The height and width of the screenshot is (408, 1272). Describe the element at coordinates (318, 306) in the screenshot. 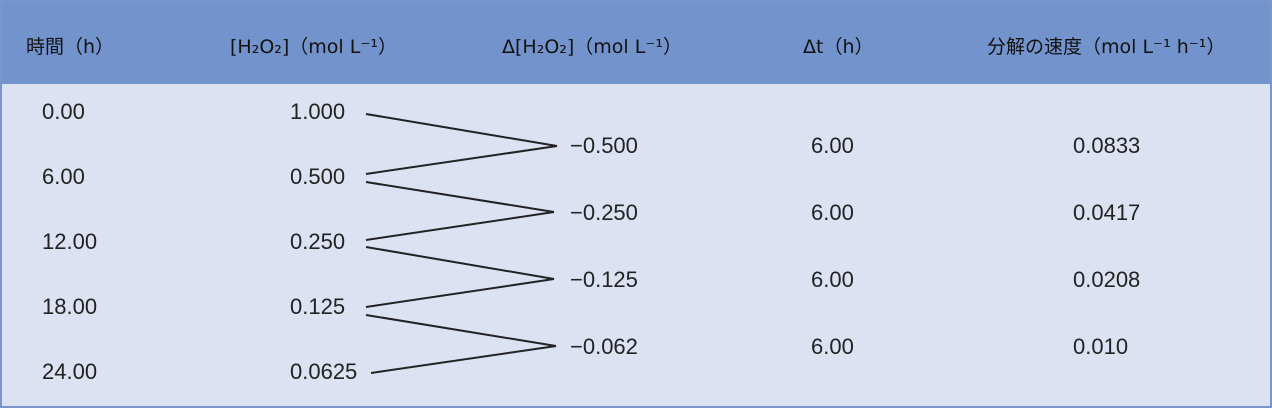

I see `concentration-cell: 0.125` at that location.